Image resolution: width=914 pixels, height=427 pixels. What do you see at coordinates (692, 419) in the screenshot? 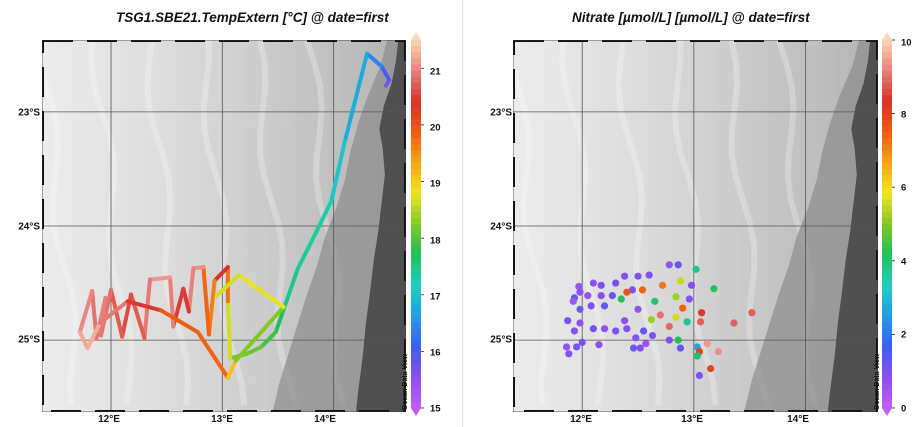
I see `lon-label-13e: 13°E` at bounding box center [692, 419].